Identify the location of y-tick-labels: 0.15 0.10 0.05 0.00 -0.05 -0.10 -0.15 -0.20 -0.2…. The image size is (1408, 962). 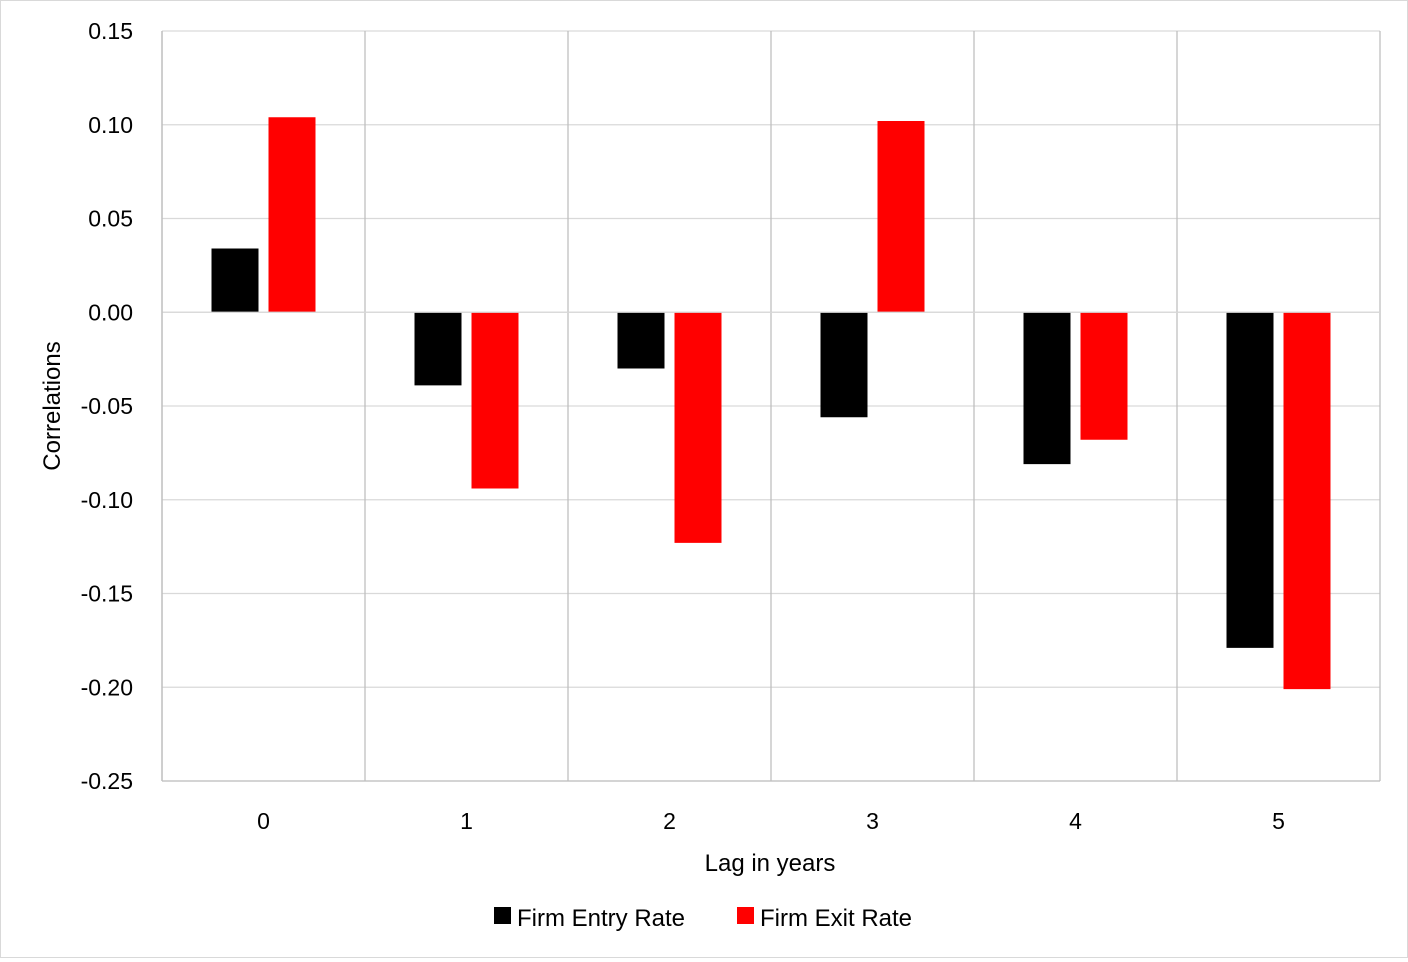
(107, 406).